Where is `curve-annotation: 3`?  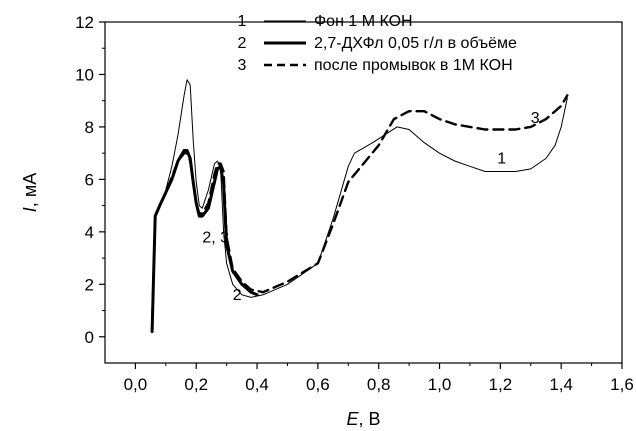
curve-annotation: 3 is located at coordinates (535, 118).